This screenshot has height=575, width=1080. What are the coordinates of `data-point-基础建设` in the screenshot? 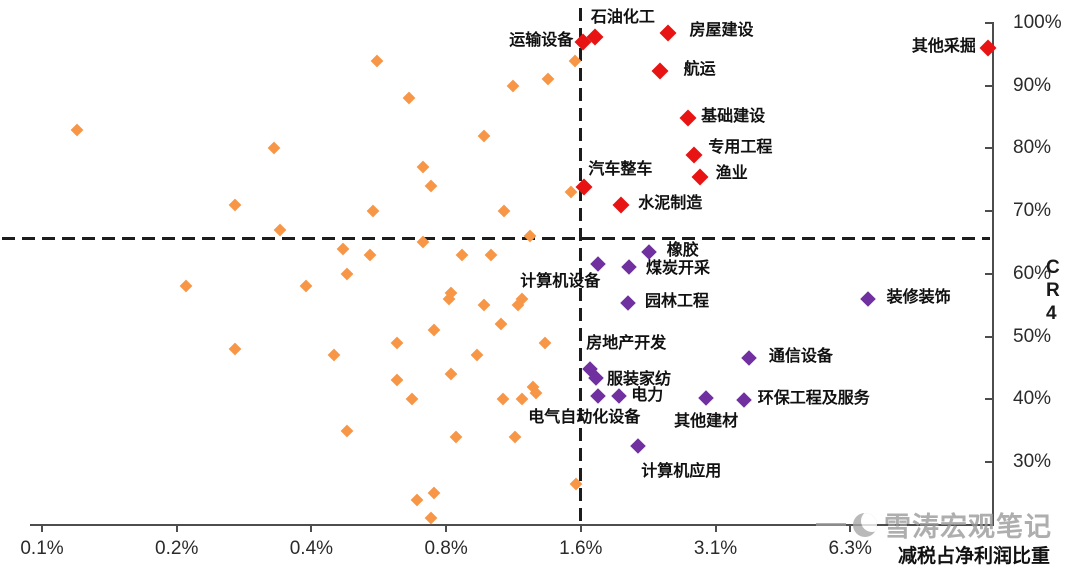 It's located at (688, 118).